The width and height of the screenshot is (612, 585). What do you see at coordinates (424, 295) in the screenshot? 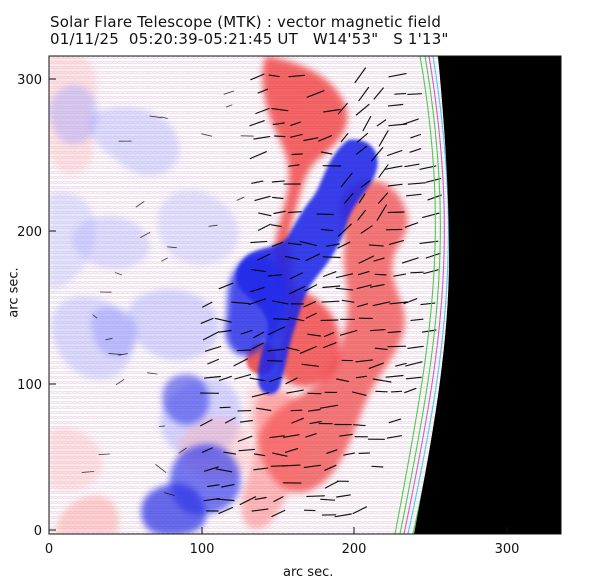
I see `limb-contour-magenta` at bounding box center [424, 295].